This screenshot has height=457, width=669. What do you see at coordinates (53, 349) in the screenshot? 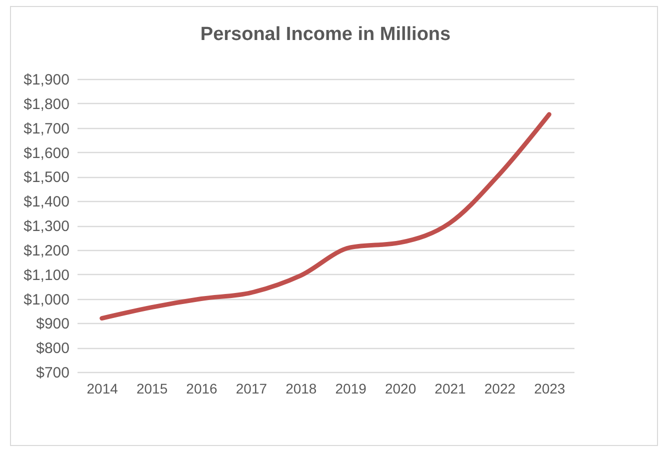
I see `y-tick-label: $800` at bounding box center [53, 349].